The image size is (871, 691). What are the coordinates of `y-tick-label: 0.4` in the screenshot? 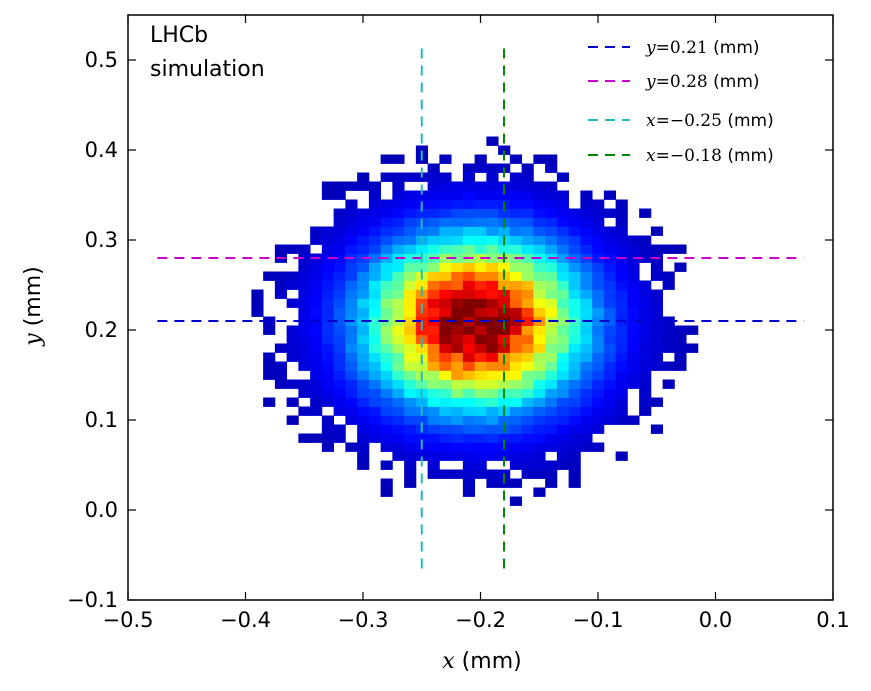 It's located at (101, 150).